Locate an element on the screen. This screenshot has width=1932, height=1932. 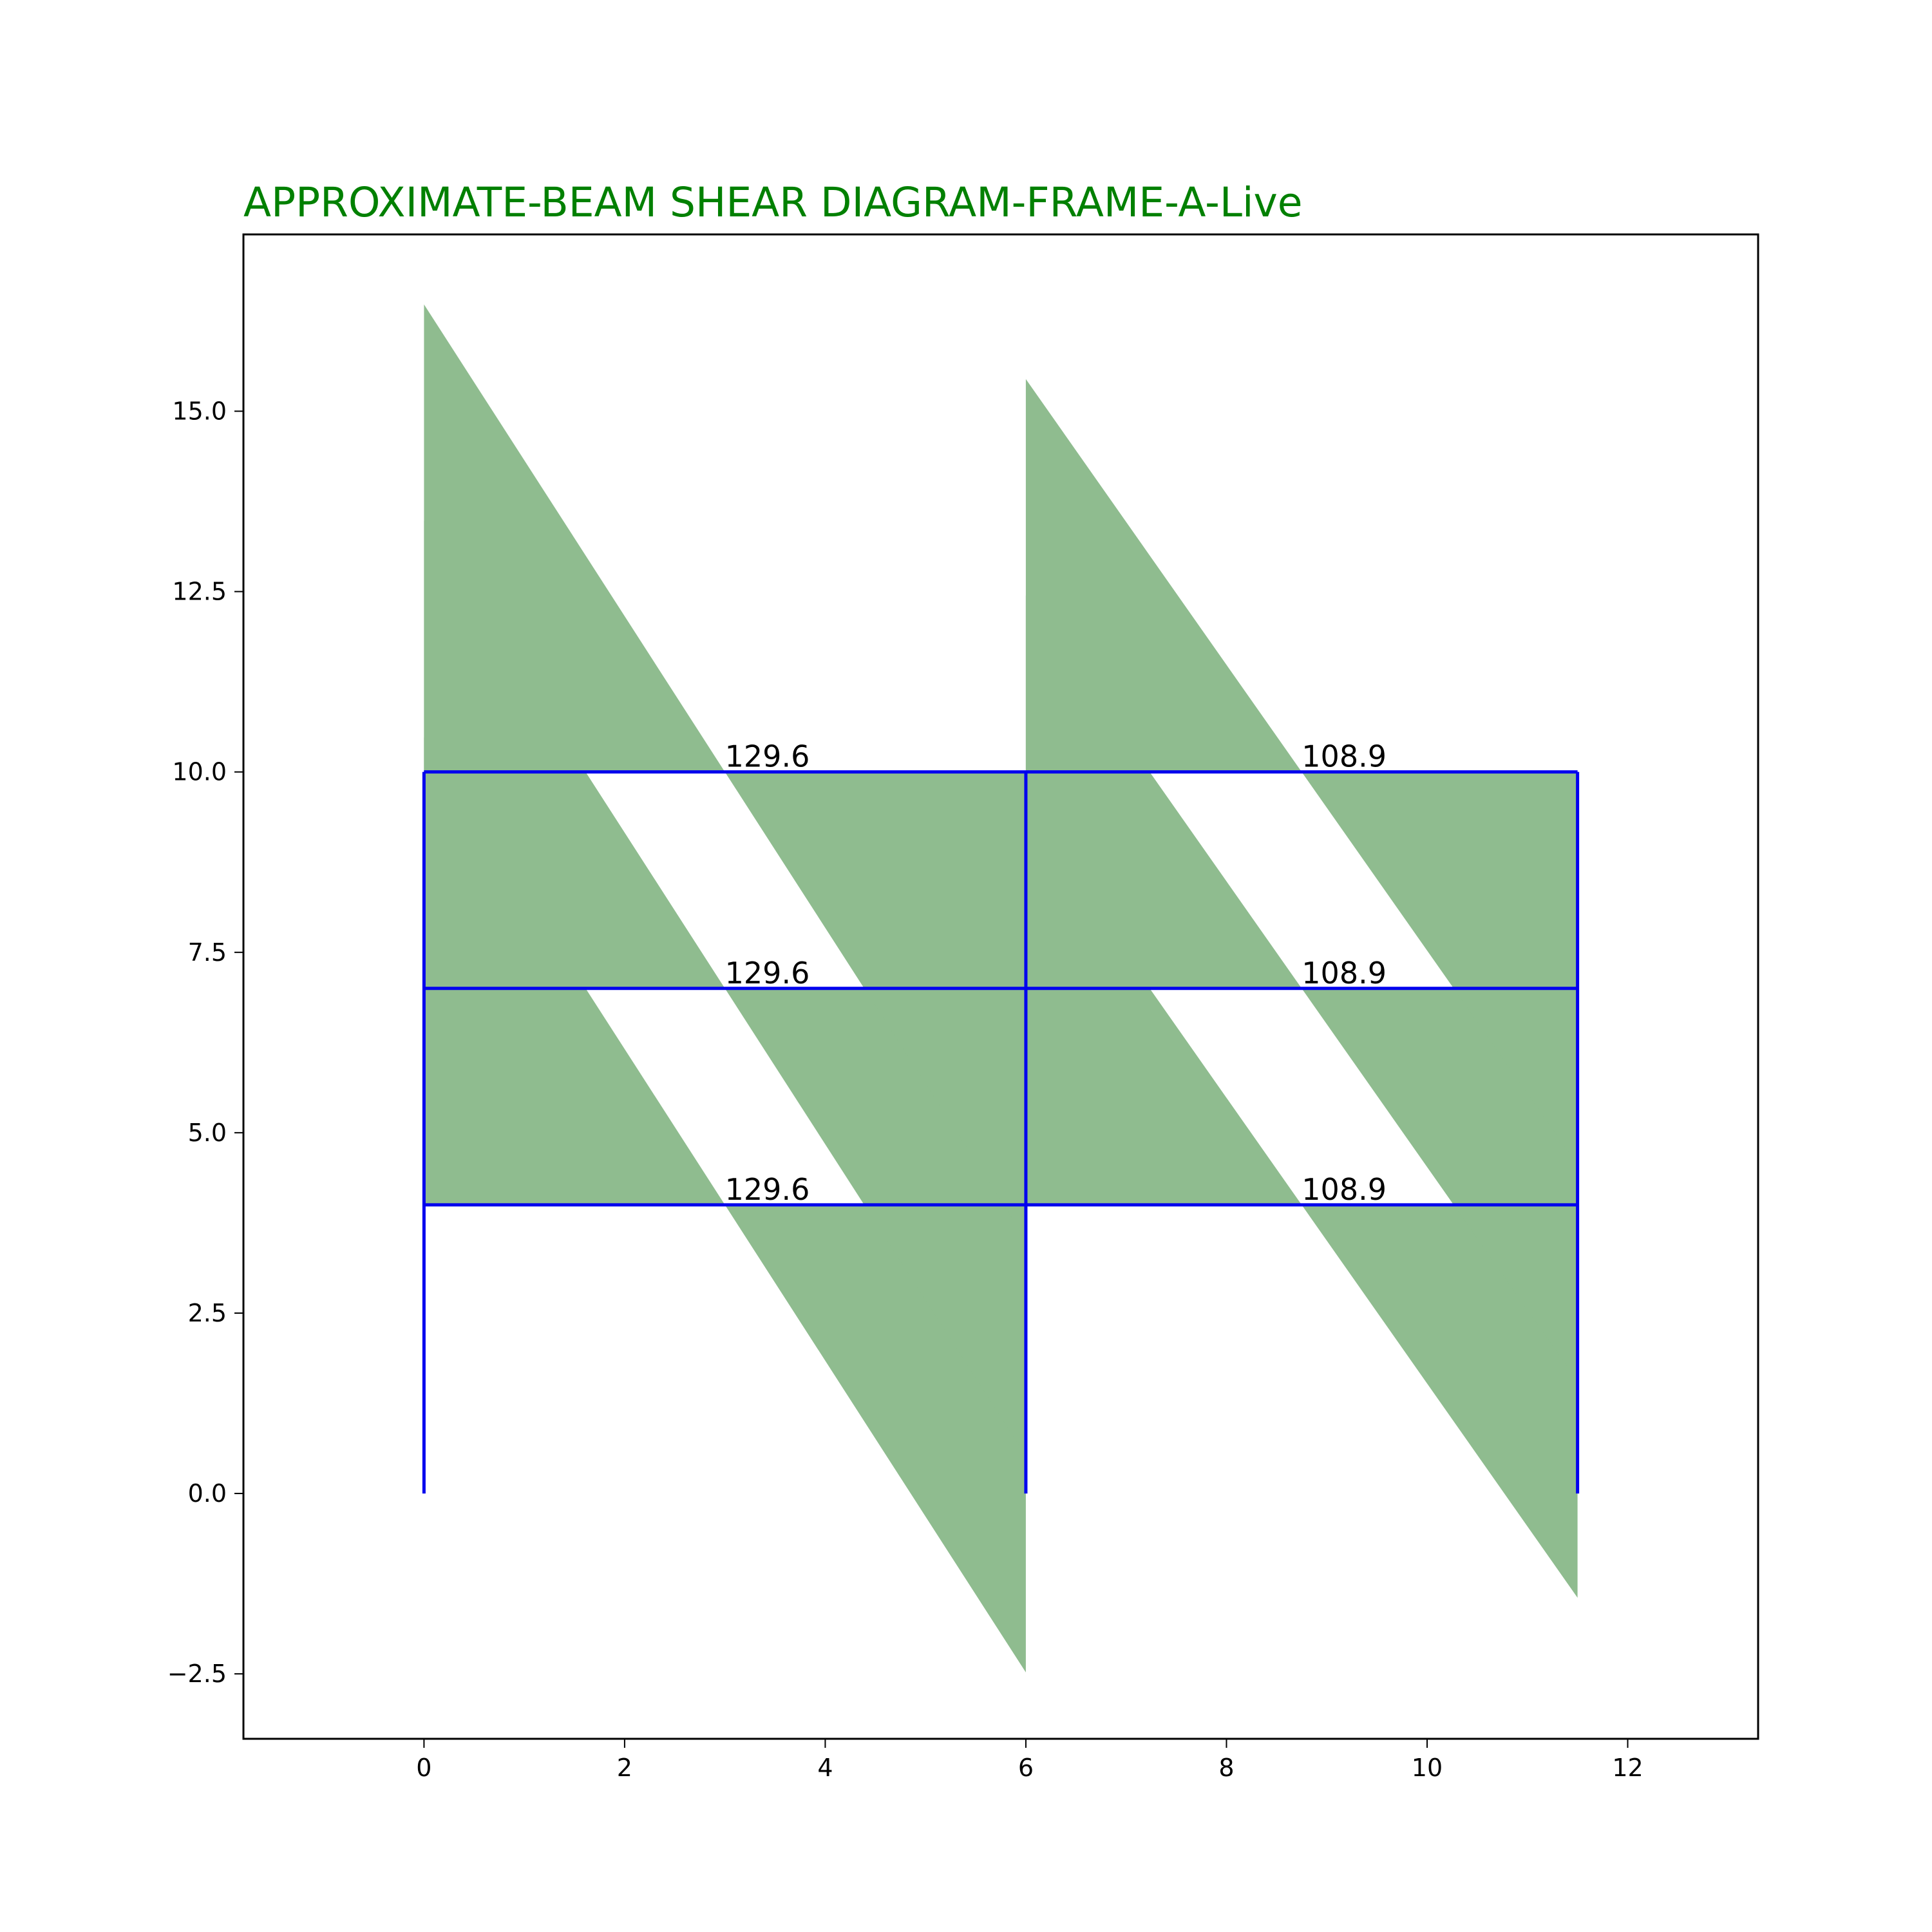
x-tick-label: 0 is located at coordinates (423, 1768).